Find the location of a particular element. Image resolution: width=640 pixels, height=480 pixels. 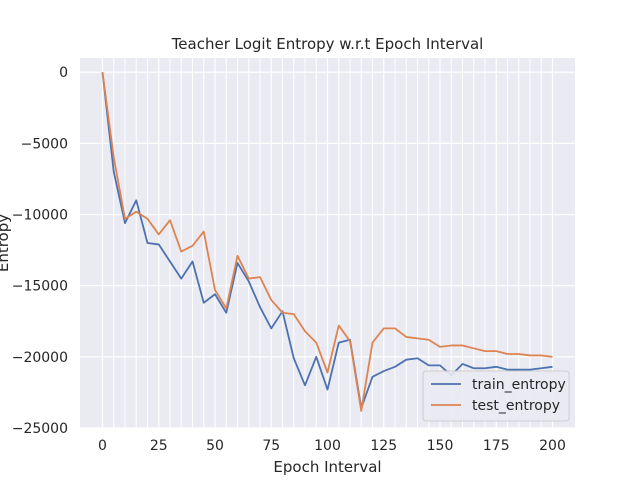

y-tick-label: −20000 is located at coordinates (40, 358).